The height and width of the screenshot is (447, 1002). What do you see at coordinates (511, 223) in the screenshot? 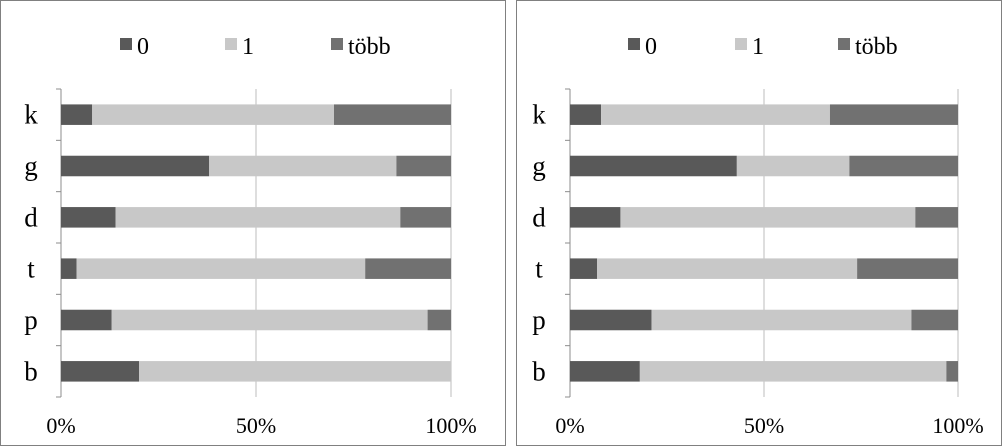
I see `panel-divider` at bounding box center [511, 223].